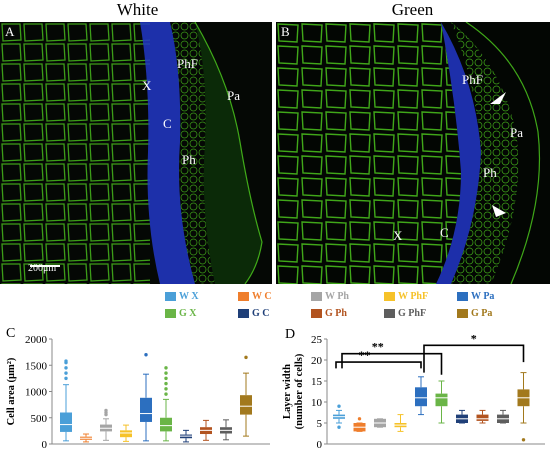 Image resolution: width=550 pixels, height=454 pixels. I want to click on box-g-c, so click(186, 436).